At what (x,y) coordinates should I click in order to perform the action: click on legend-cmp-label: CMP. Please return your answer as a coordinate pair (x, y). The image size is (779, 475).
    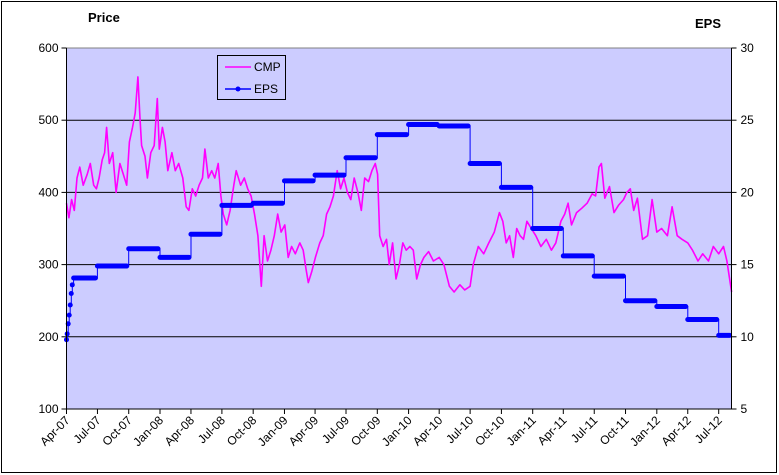
    Looking at the image, I should click on (267, 67).